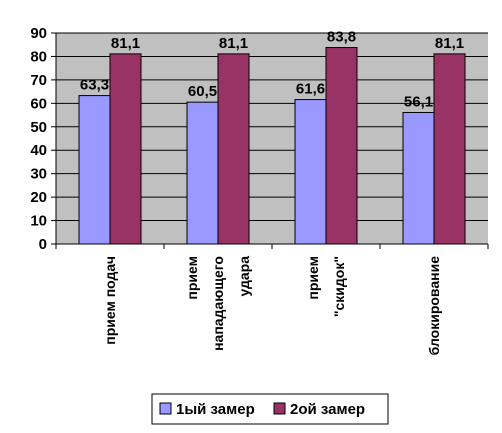 The width and height of the screenshot is (502, 433). I want to click on data-labels: 63,3 81,1 60,5 81,1 61,6 83,8 56,1 81,1, so click(272, 70).